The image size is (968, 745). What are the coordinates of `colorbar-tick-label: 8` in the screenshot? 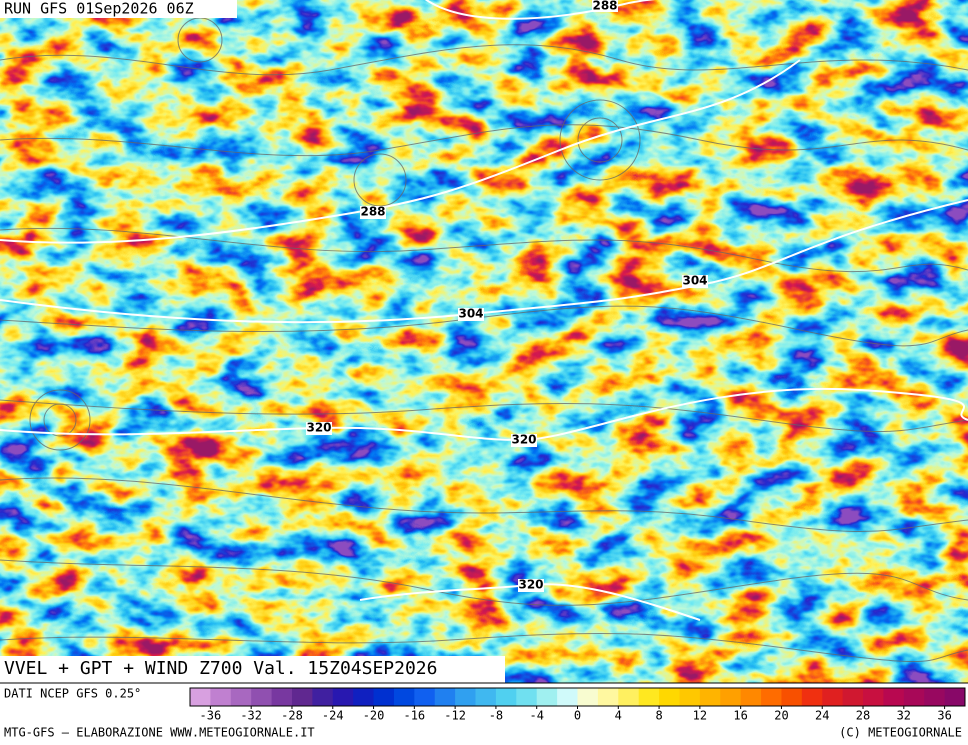 It's located at (658, 716).